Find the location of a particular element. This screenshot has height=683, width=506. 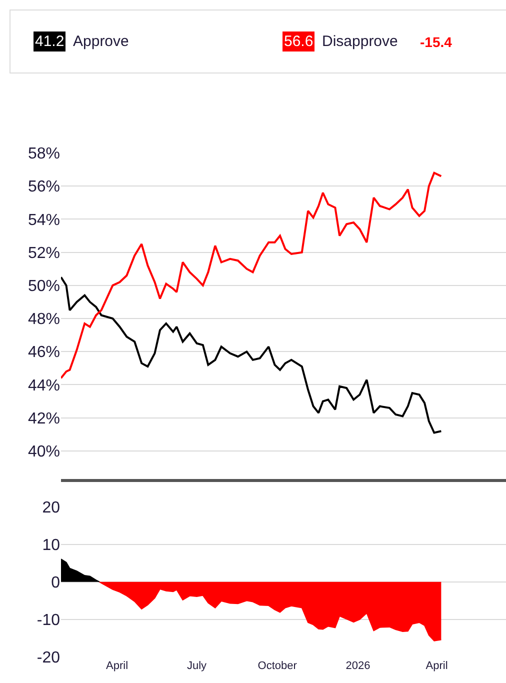

y-tick-label: 20 is located at coordinates (51, 507).